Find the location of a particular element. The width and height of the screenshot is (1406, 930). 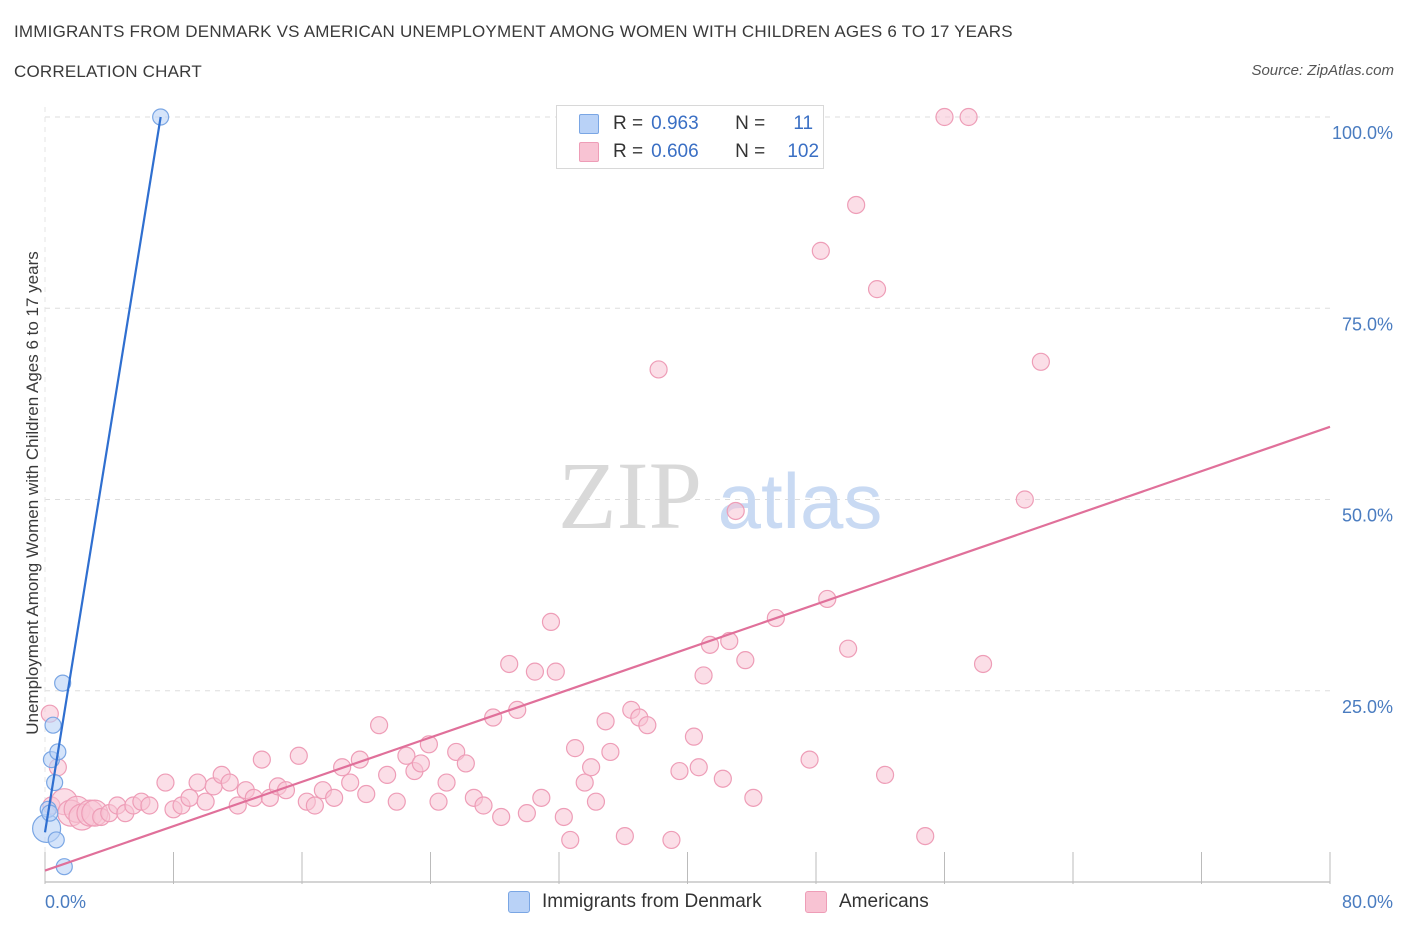

correlation-legend: R = 0.963 N = 11 R = 0.606 N = 102 is located at coordinates (690, 137).